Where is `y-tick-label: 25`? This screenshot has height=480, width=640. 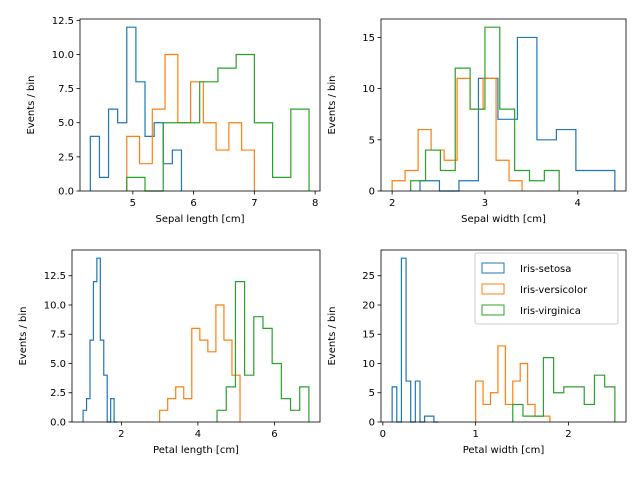
y-tick-label: 25 is located at coordinates (368, 276).